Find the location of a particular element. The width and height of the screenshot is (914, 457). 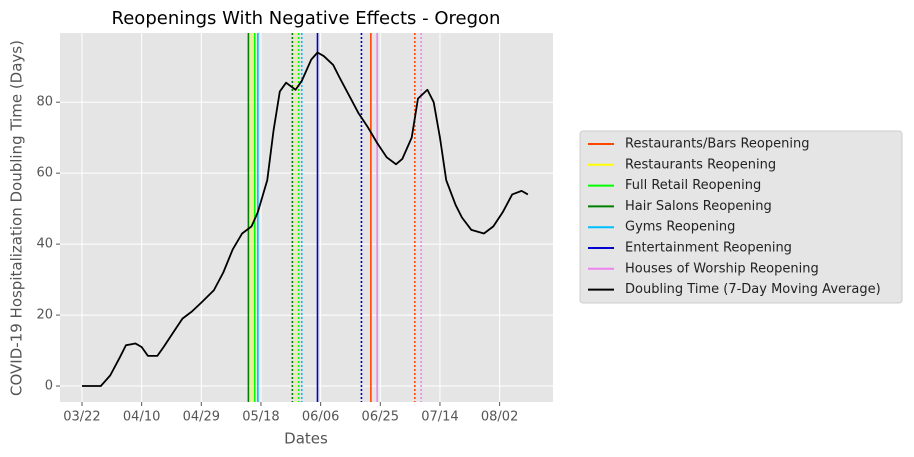

legend-label: Full Retail Reopening is located at coordinates (693, 185).